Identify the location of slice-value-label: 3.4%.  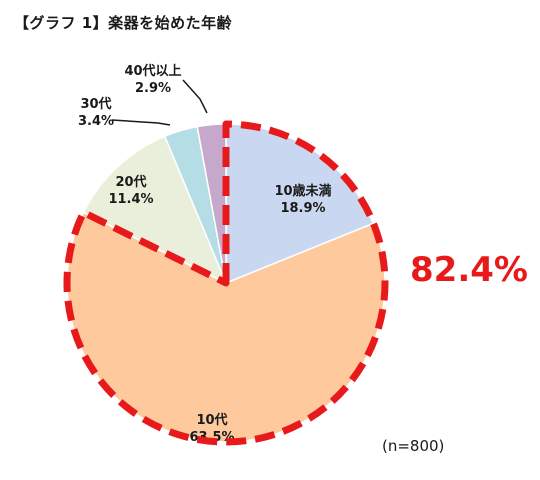
(96, 121).